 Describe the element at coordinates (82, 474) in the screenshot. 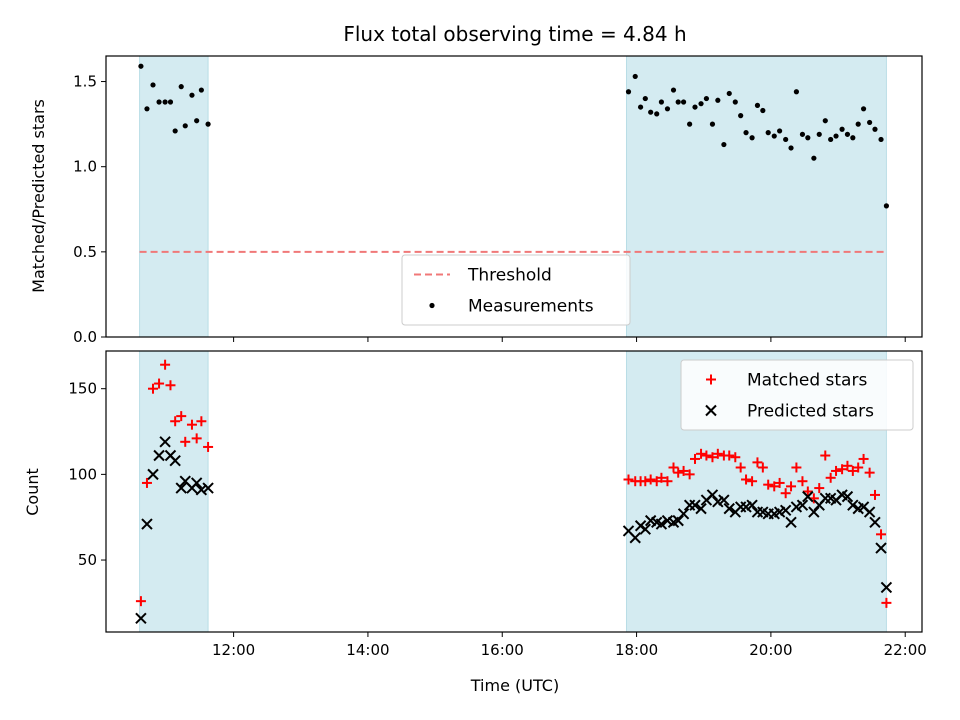

I see `y-tick-label: 100` at that location.